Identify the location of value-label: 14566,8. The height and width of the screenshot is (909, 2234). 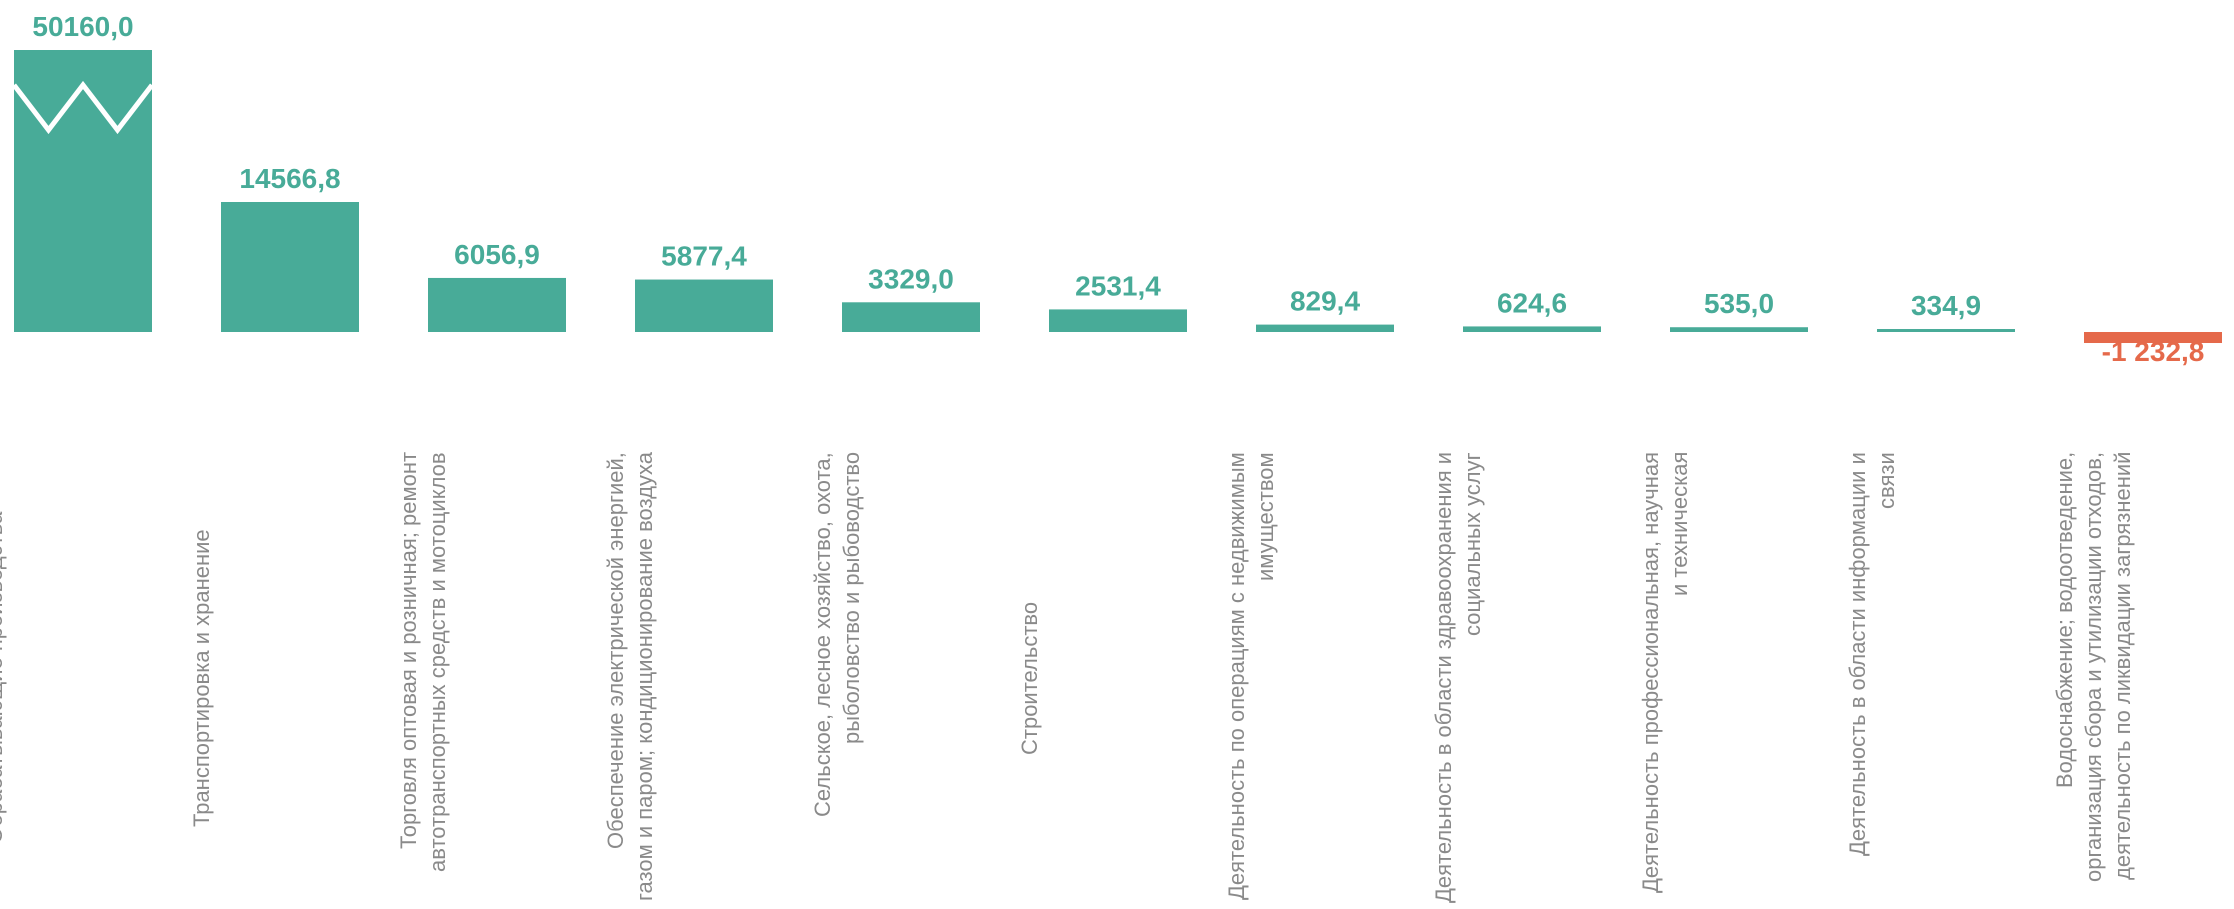
(289, 178).